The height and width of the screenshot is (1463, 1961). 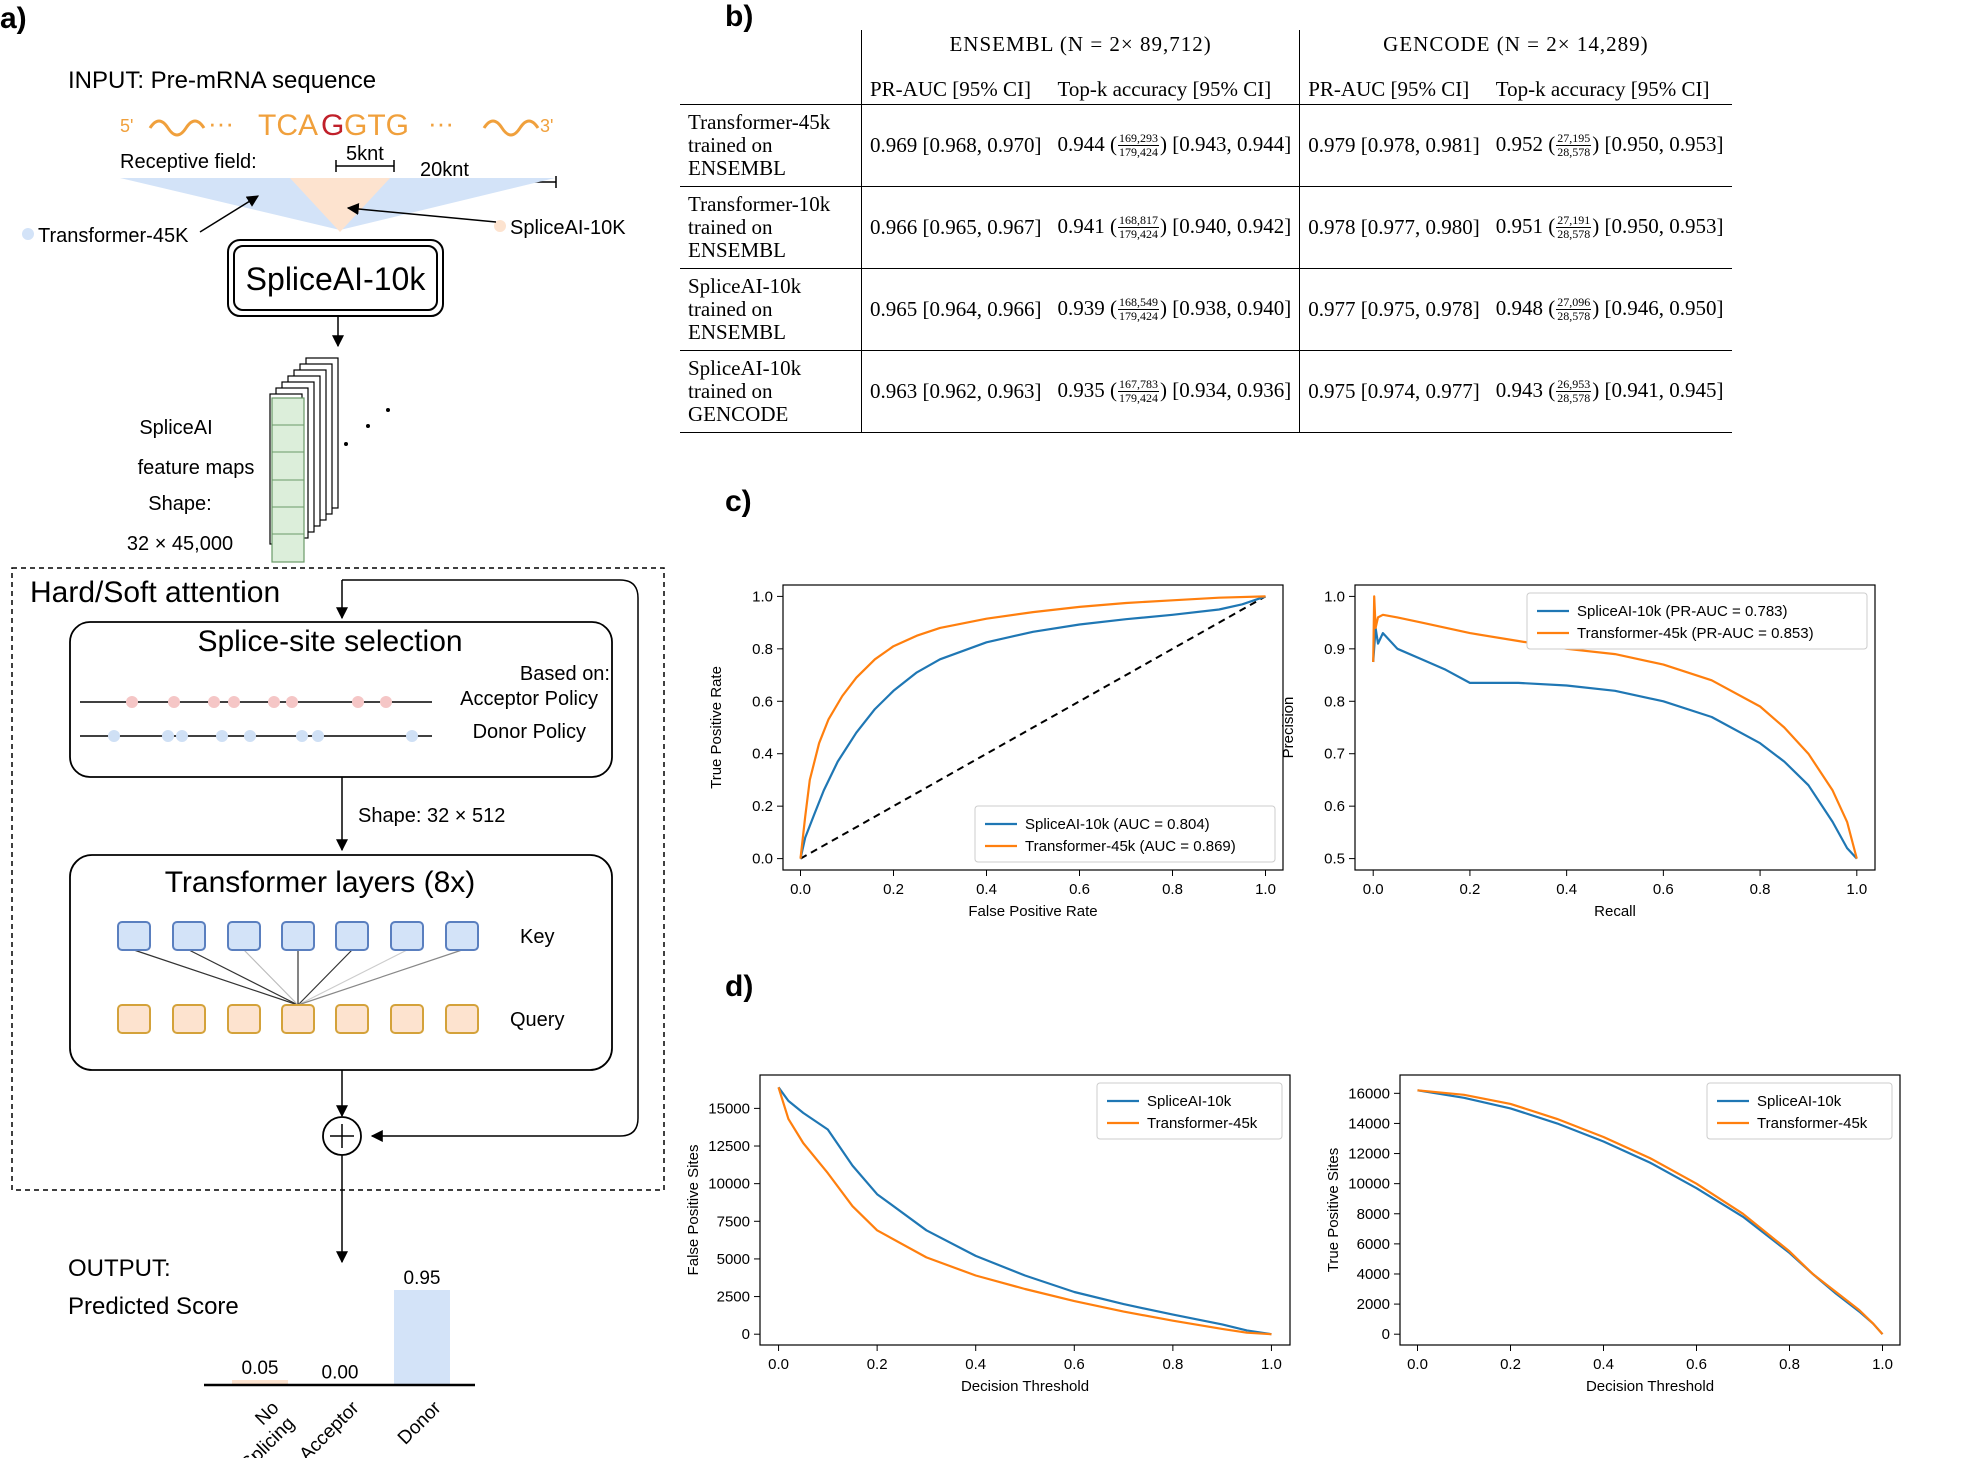 I want to click on tps-ytick-label: 14000, so click(x=1369, y=1123).